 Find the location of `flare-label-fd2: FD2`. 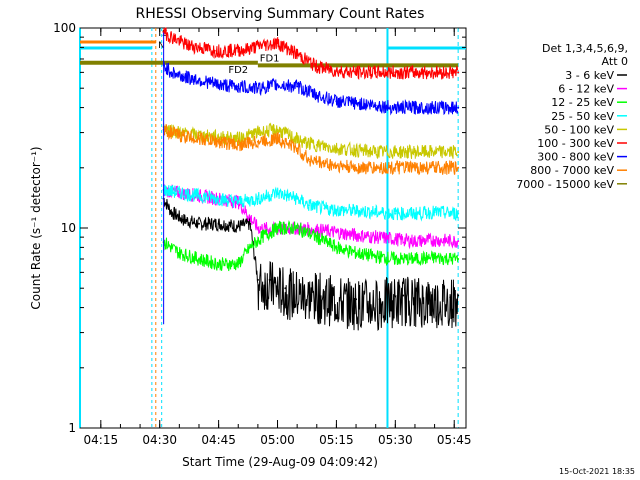

flare-label-fd2: FD2 is located at coordinates (238, 70).